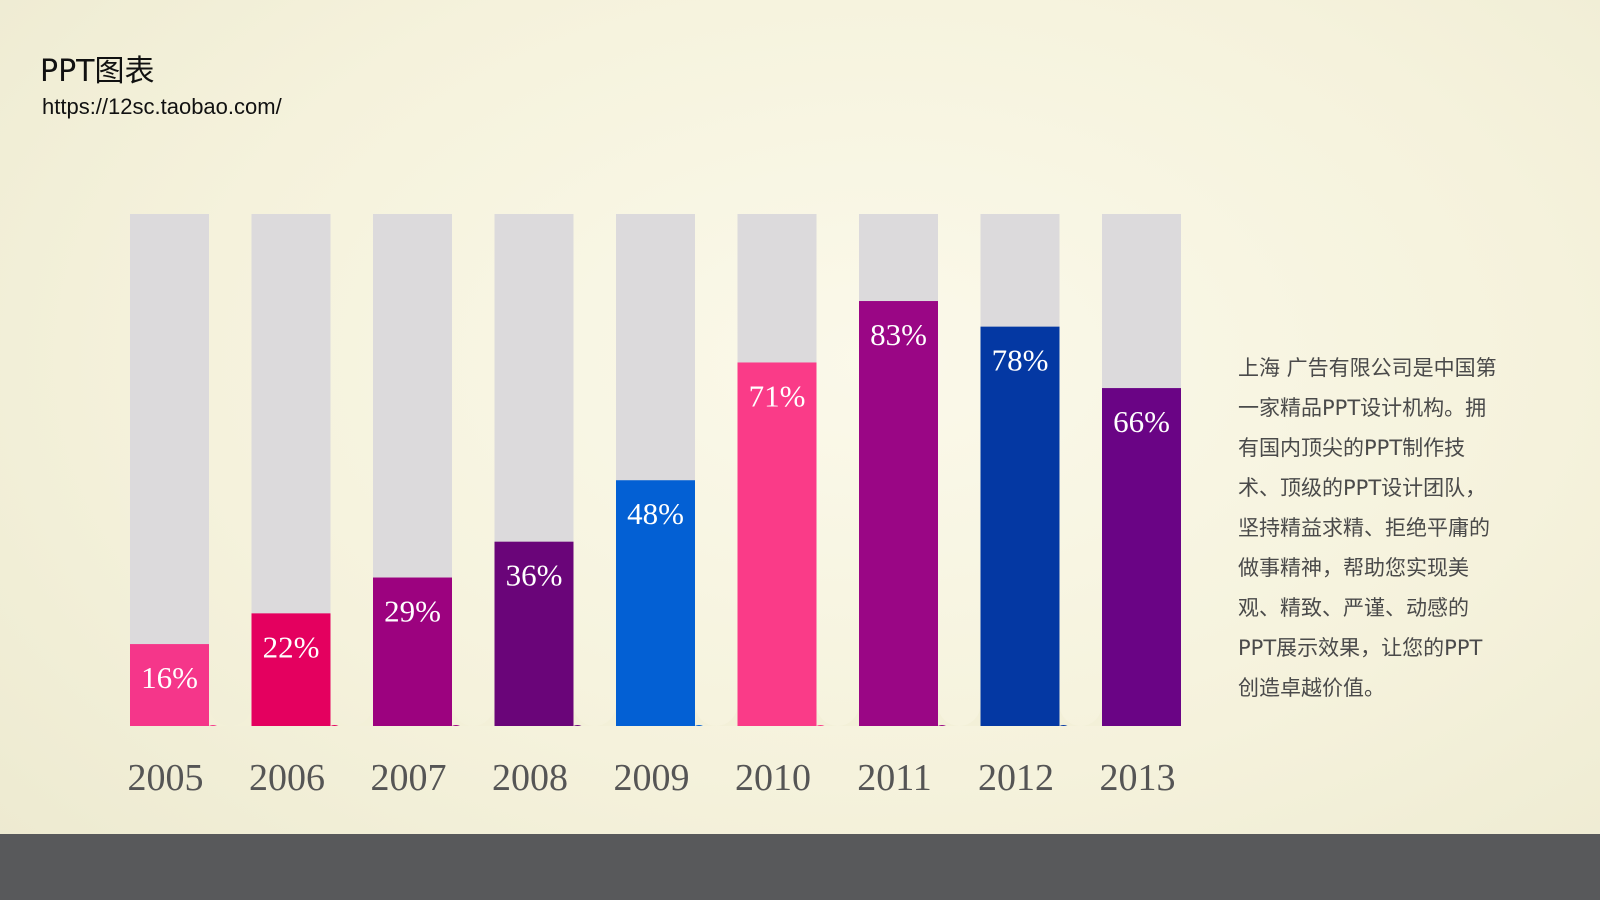 The width and height of the screenshot is (1600, 900). I want to click on x-tick-label: 2009, so click(652, 778).